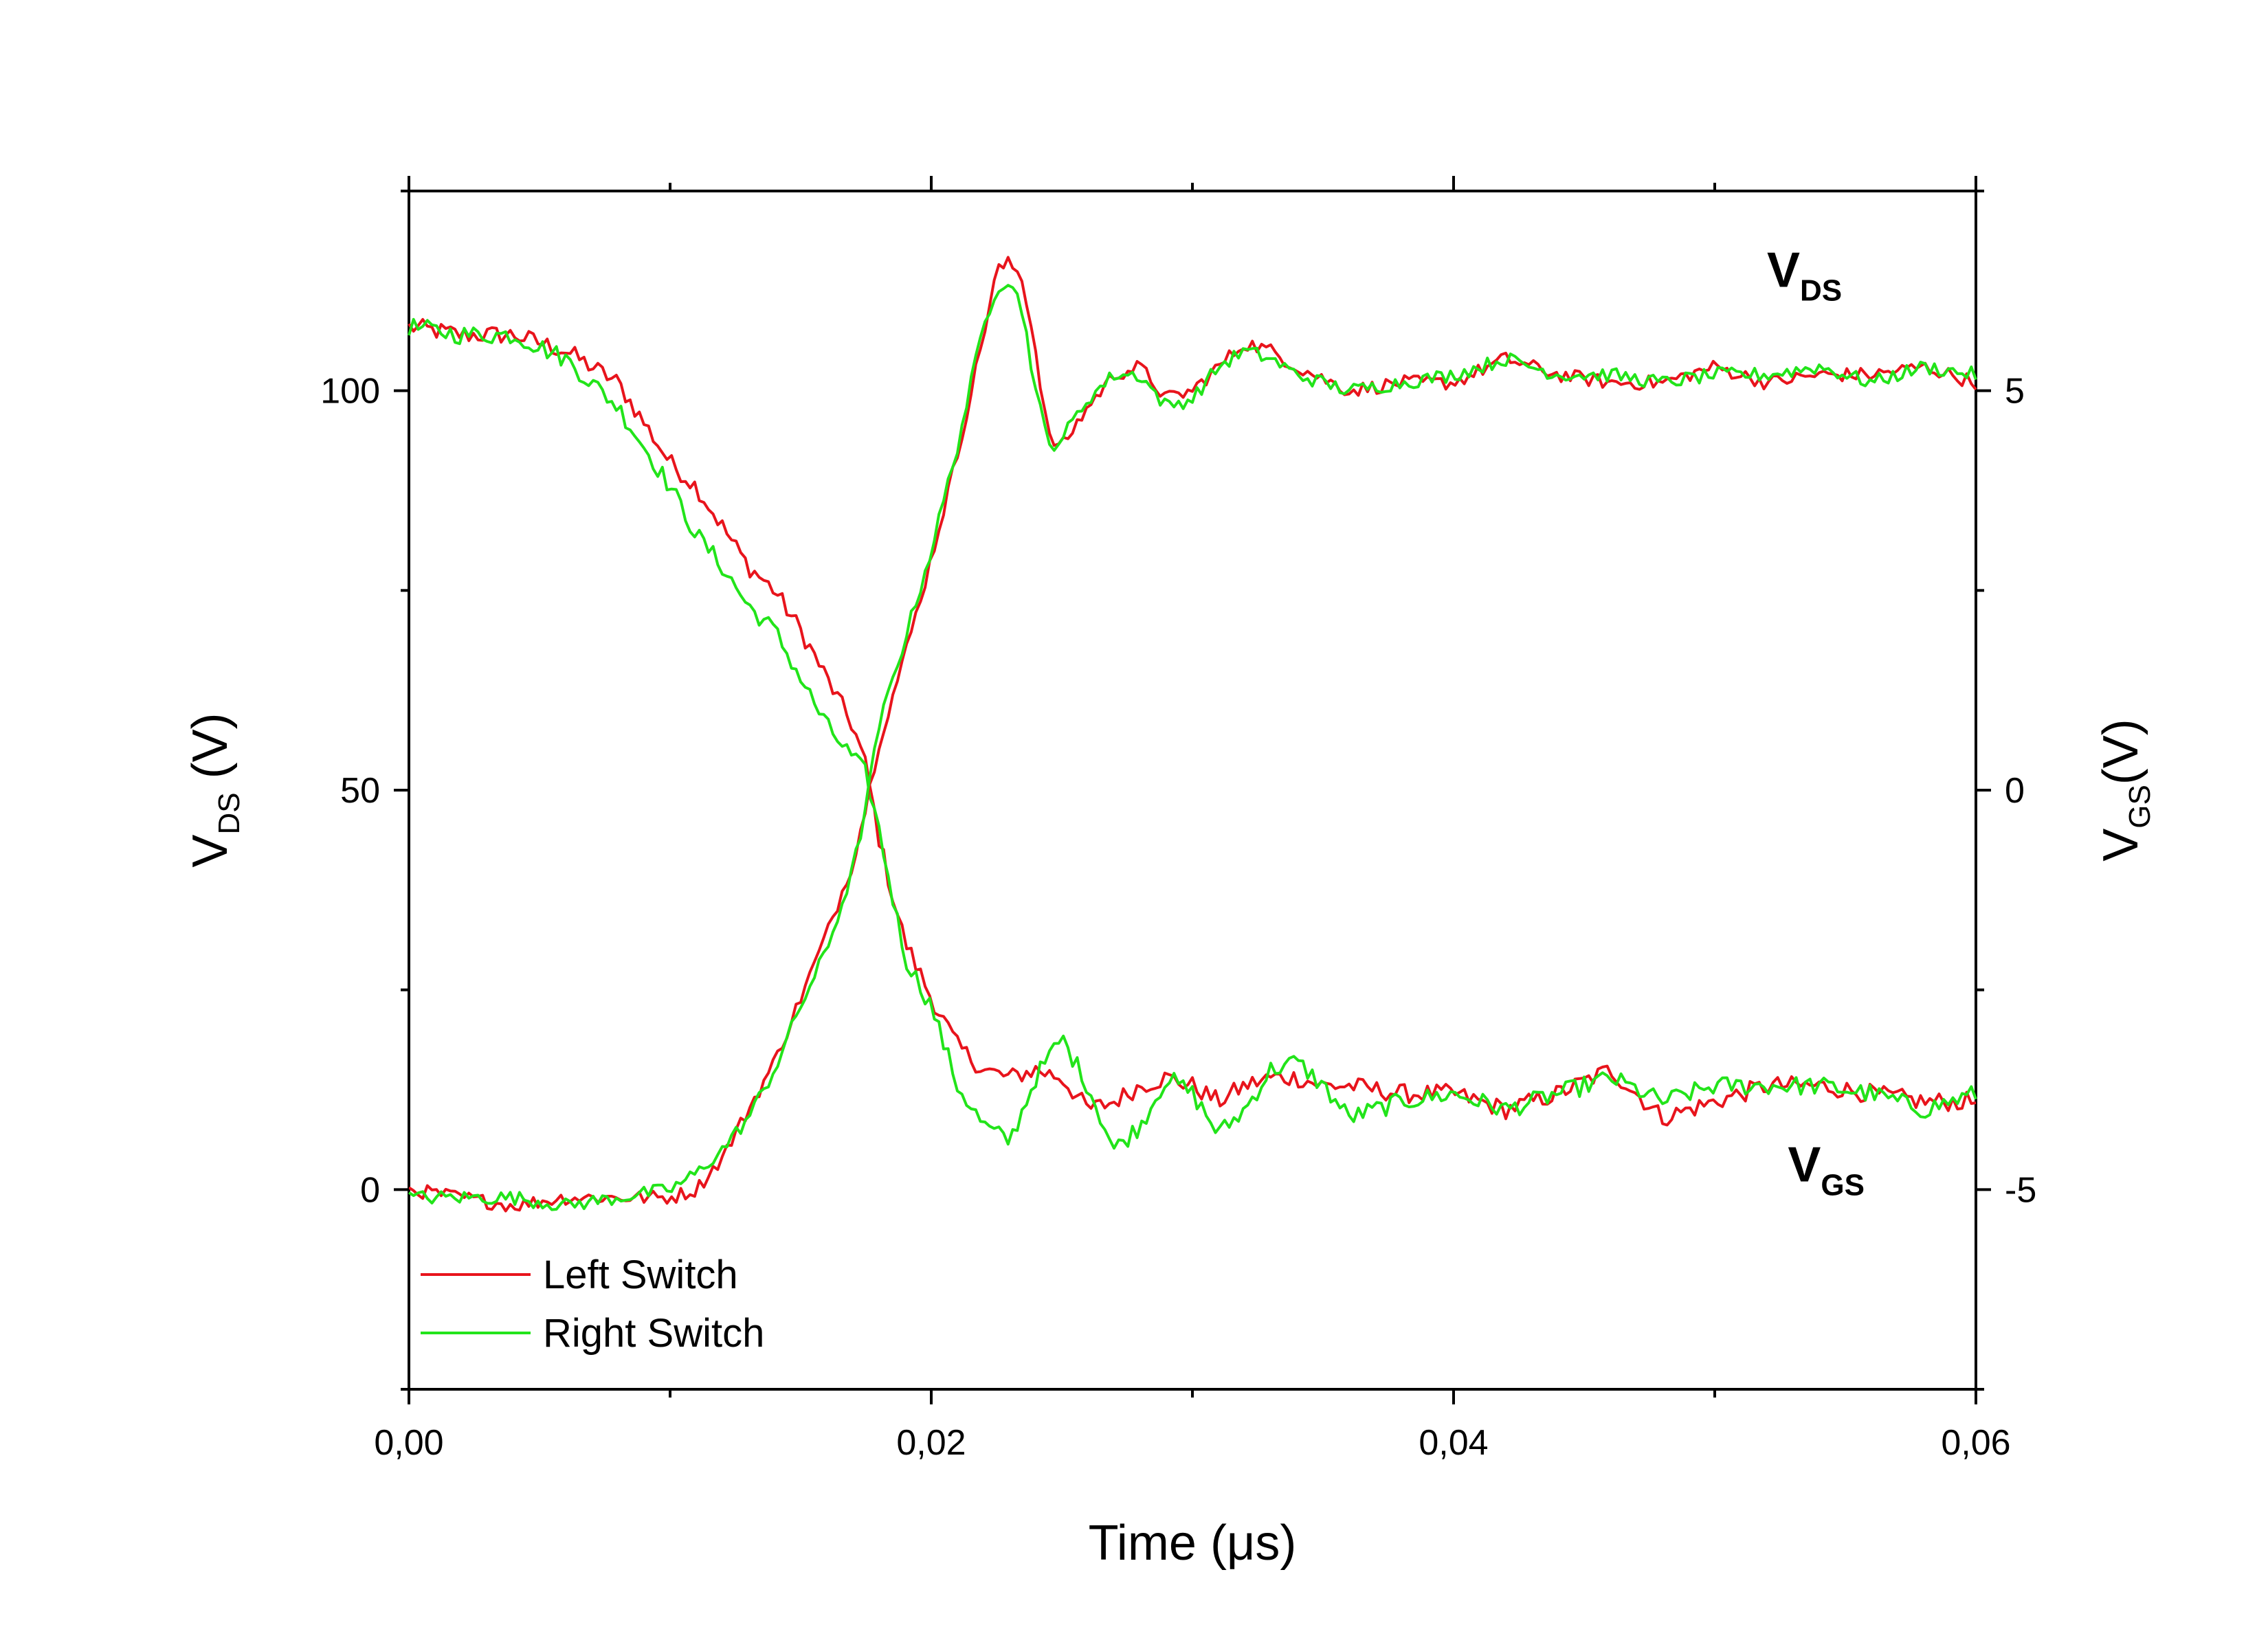 The height and width of the screenshot is (1649, 2268). What do you see at coordinates (654, 1333) in the screenshot?
I see `legend-label-right-switch: Right Switch` at bounding box center [654, 1333].